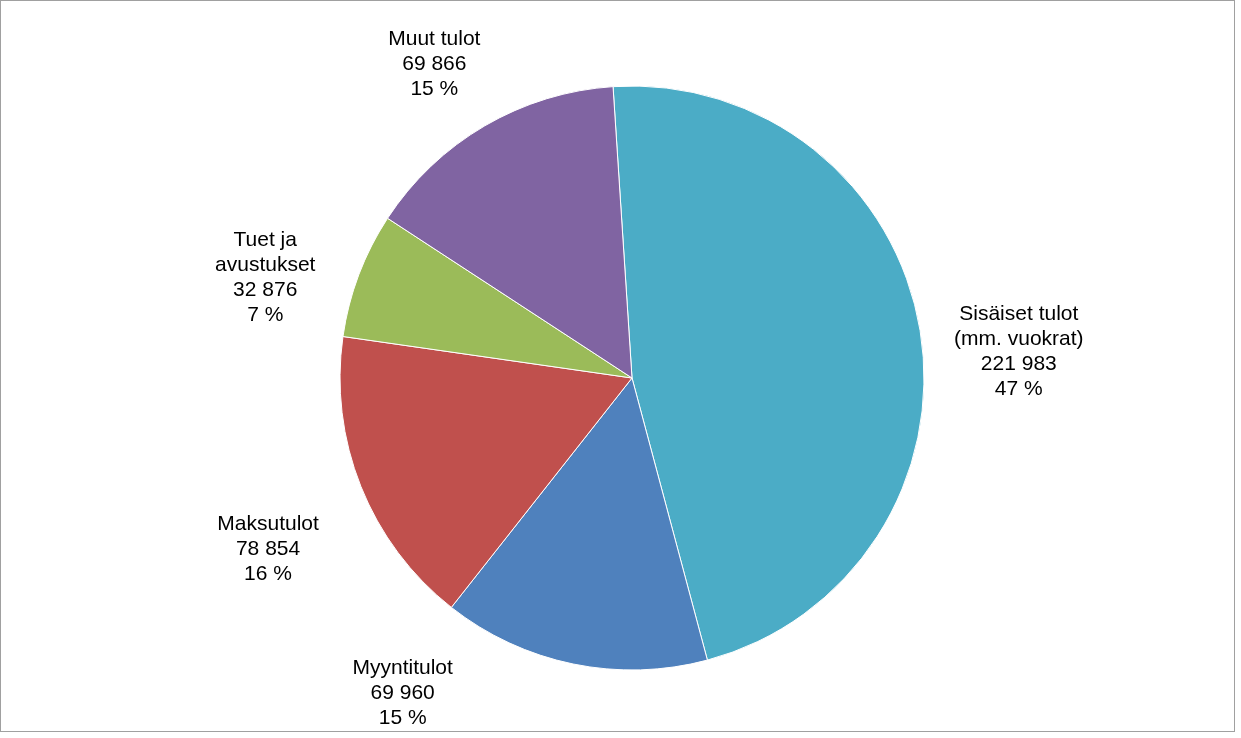 The height and width of the screenshot is (738, 1241). I want to click on data-label: 69 866 15 %, so click(434, 75).